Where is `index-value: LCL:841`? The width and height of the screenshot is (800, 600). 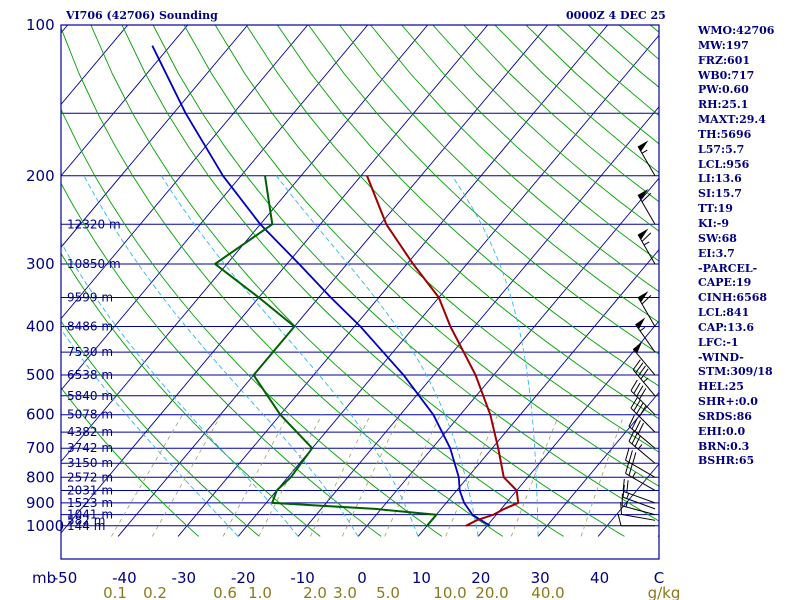
index-value: LCL:841 is located at coordinates (724, 313).